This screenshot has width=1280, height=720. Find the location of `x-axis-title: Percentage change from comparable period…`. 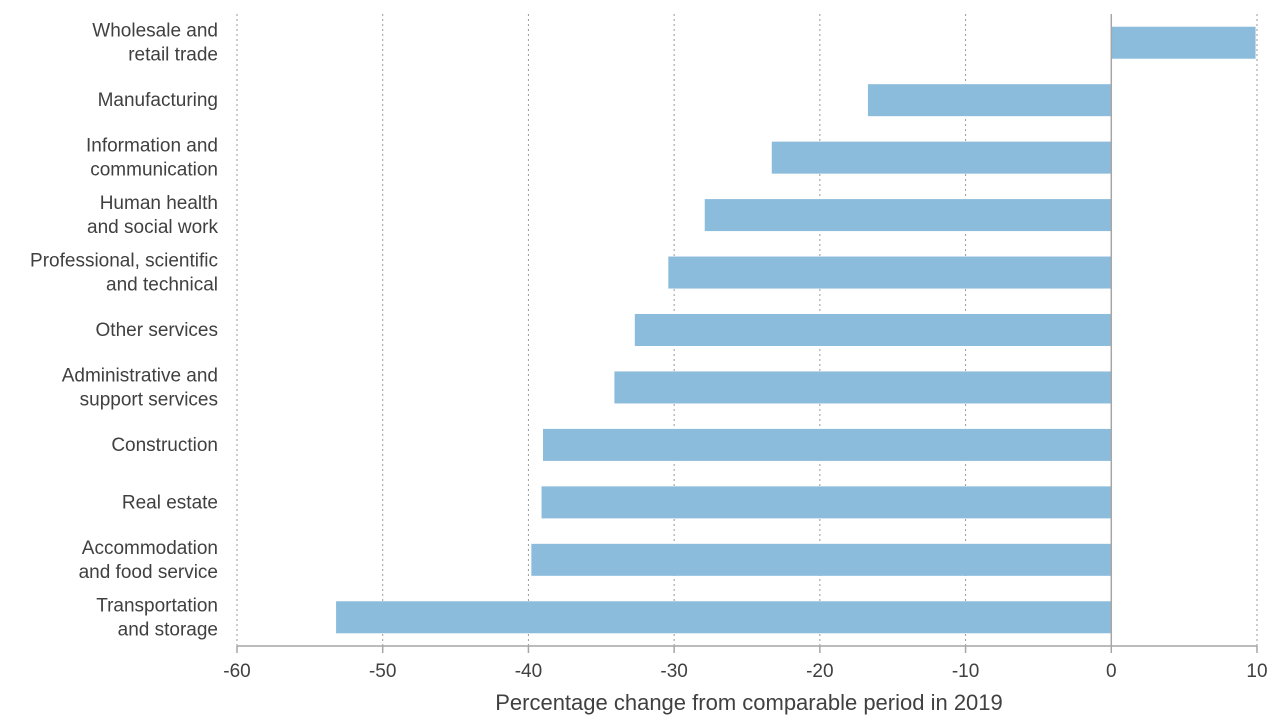

x-axis-title: Percentage change from comparable period… is located at coordinates (749, 702).